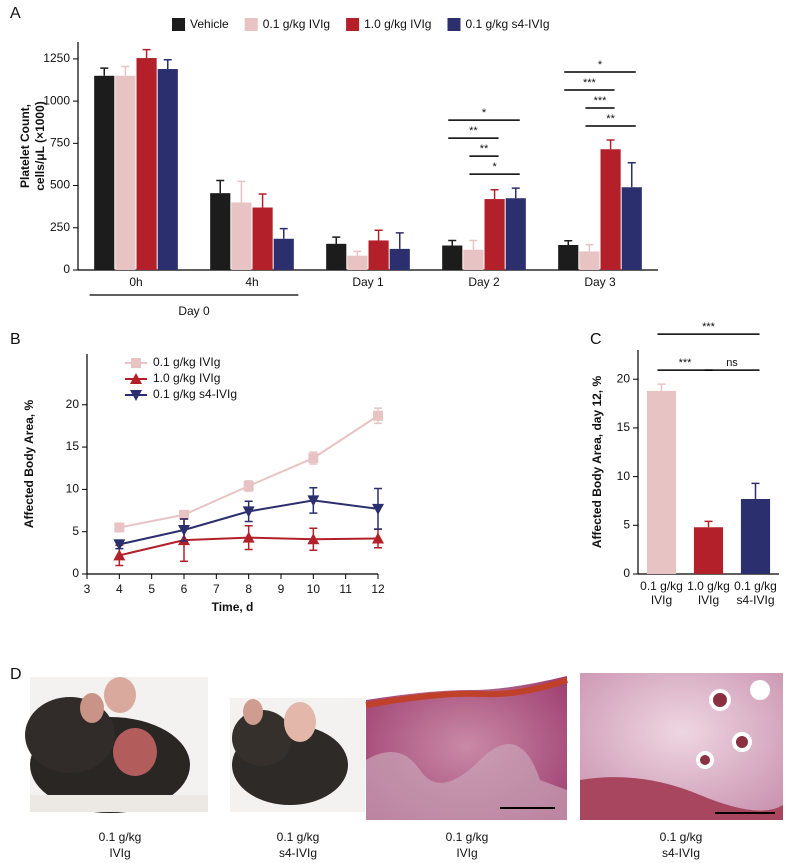  Describe the element at coordinates (378, 589) in the screenshot. I see `x-tick-label: 12` at that location.